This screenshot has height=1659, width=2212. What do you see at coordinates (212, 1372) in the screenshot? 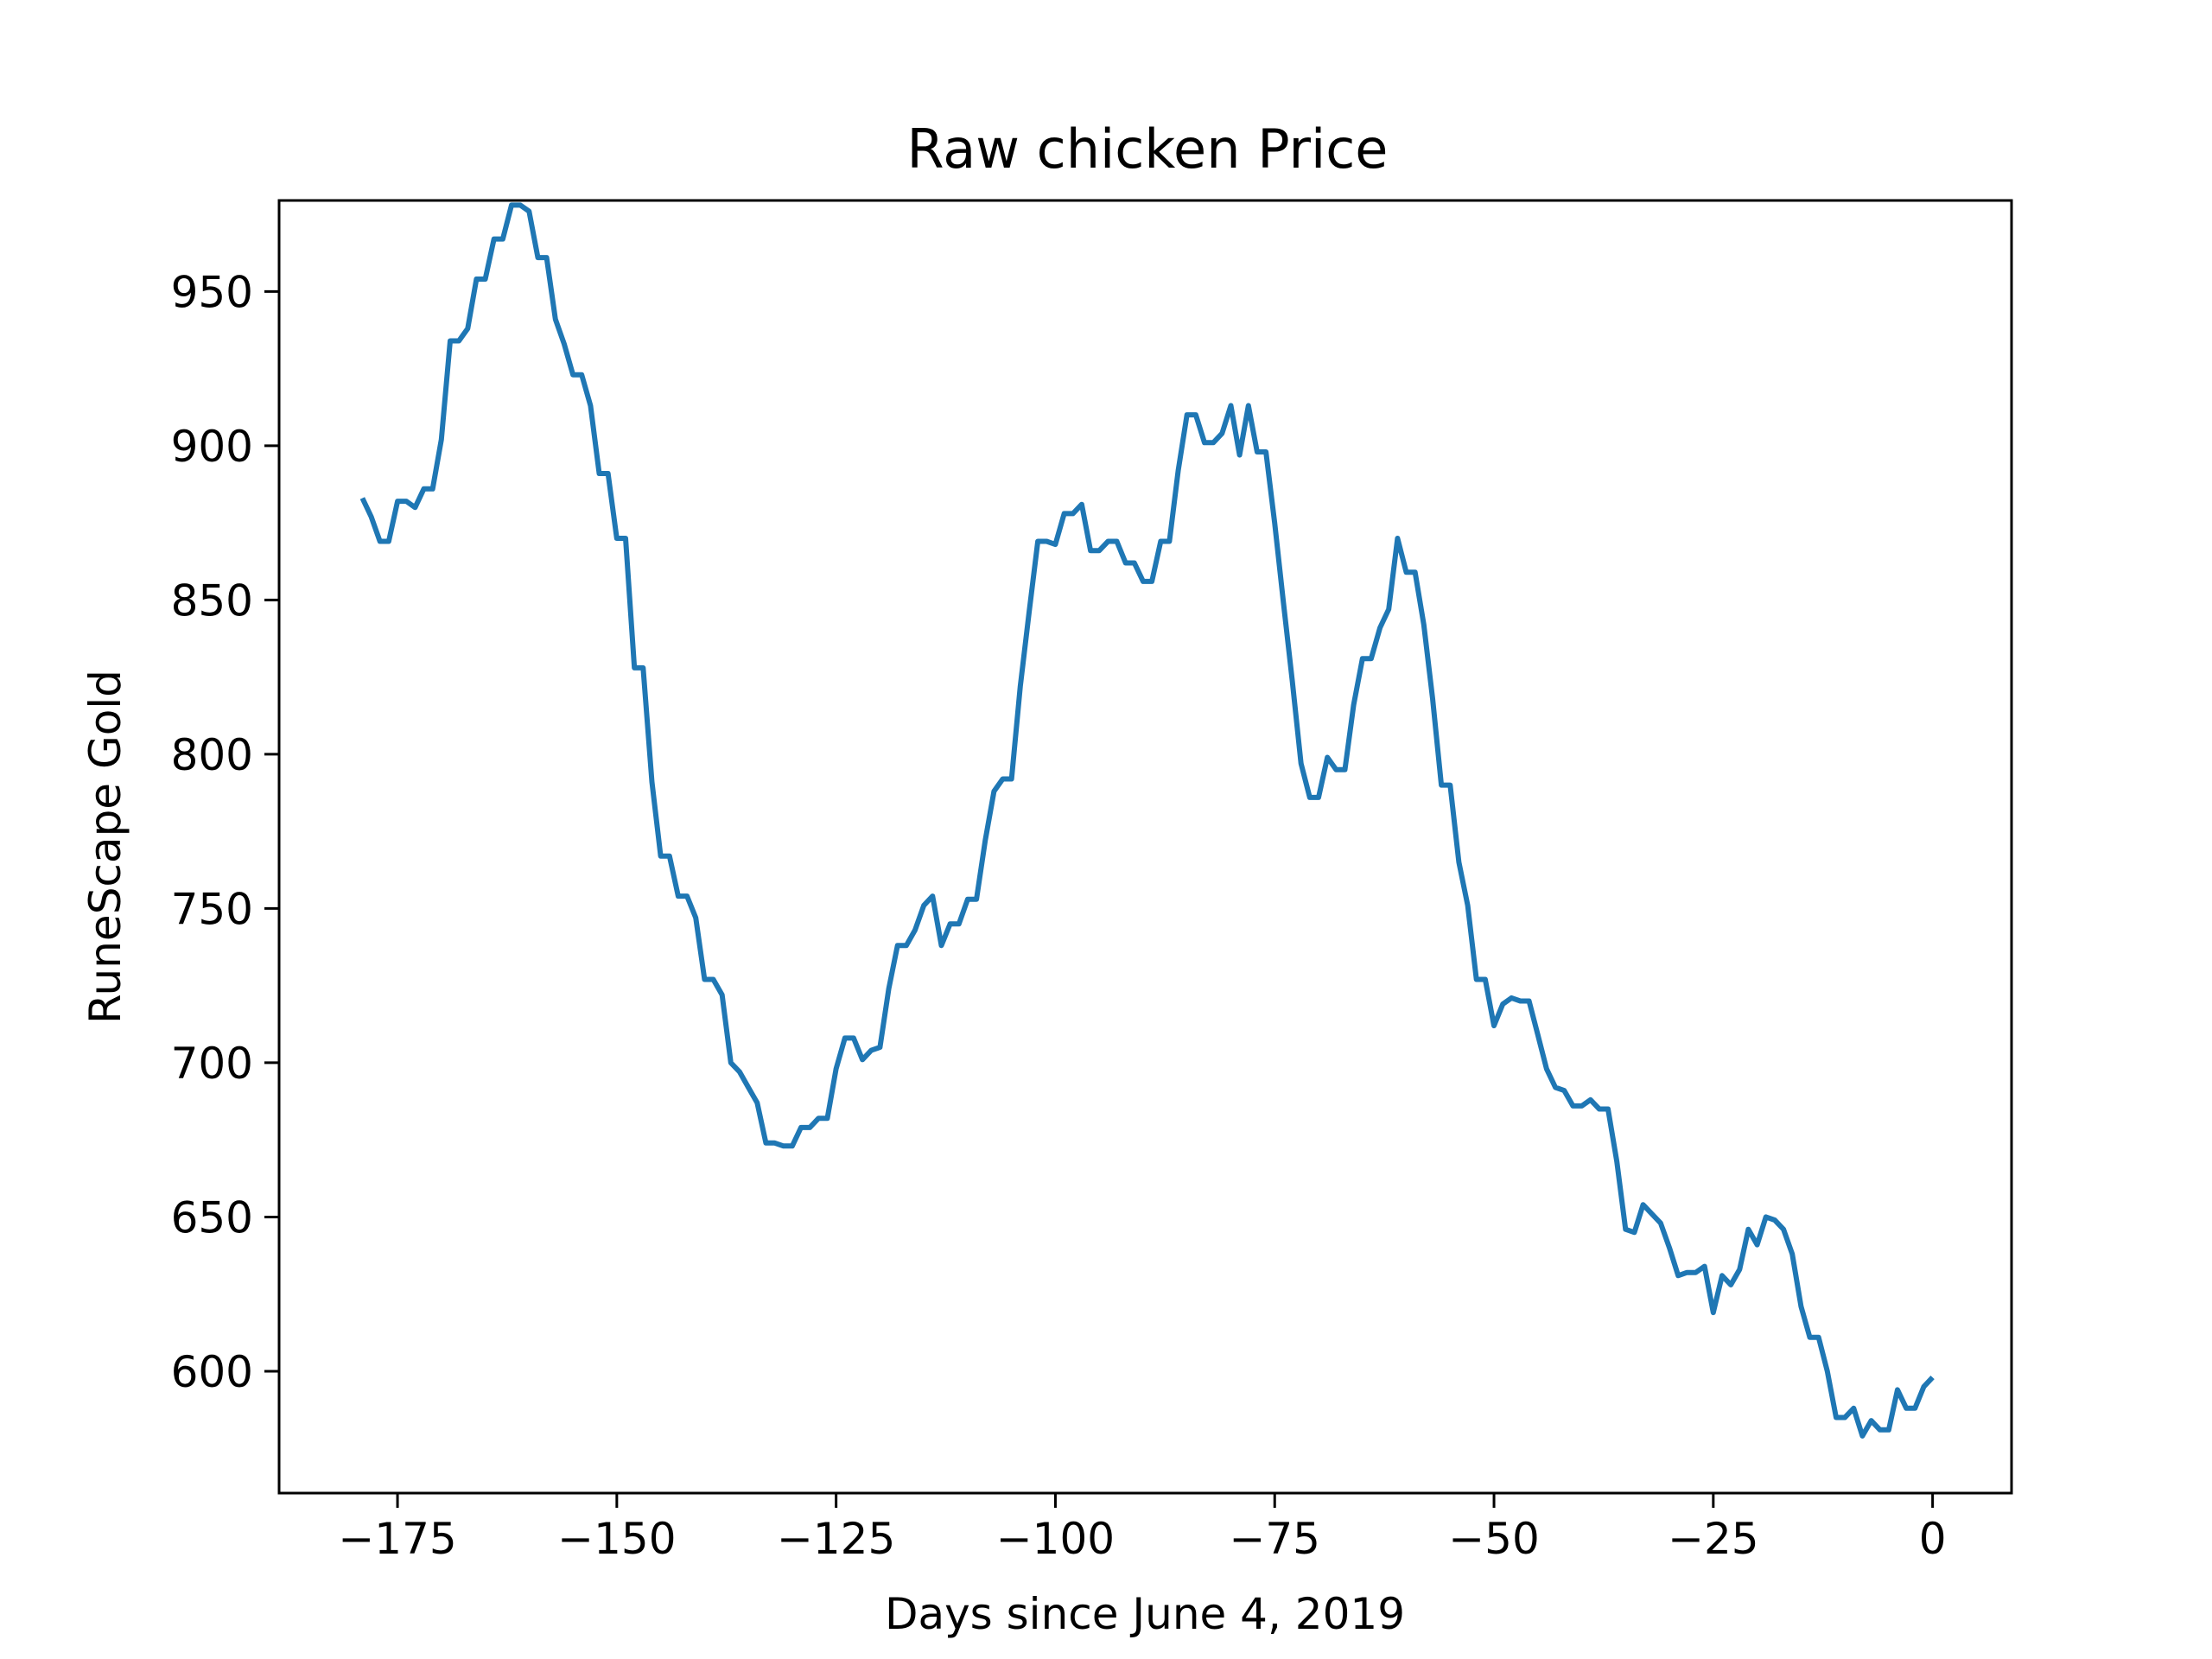
I see `y-tick-label: 600` at bounding box center [212, 1372].